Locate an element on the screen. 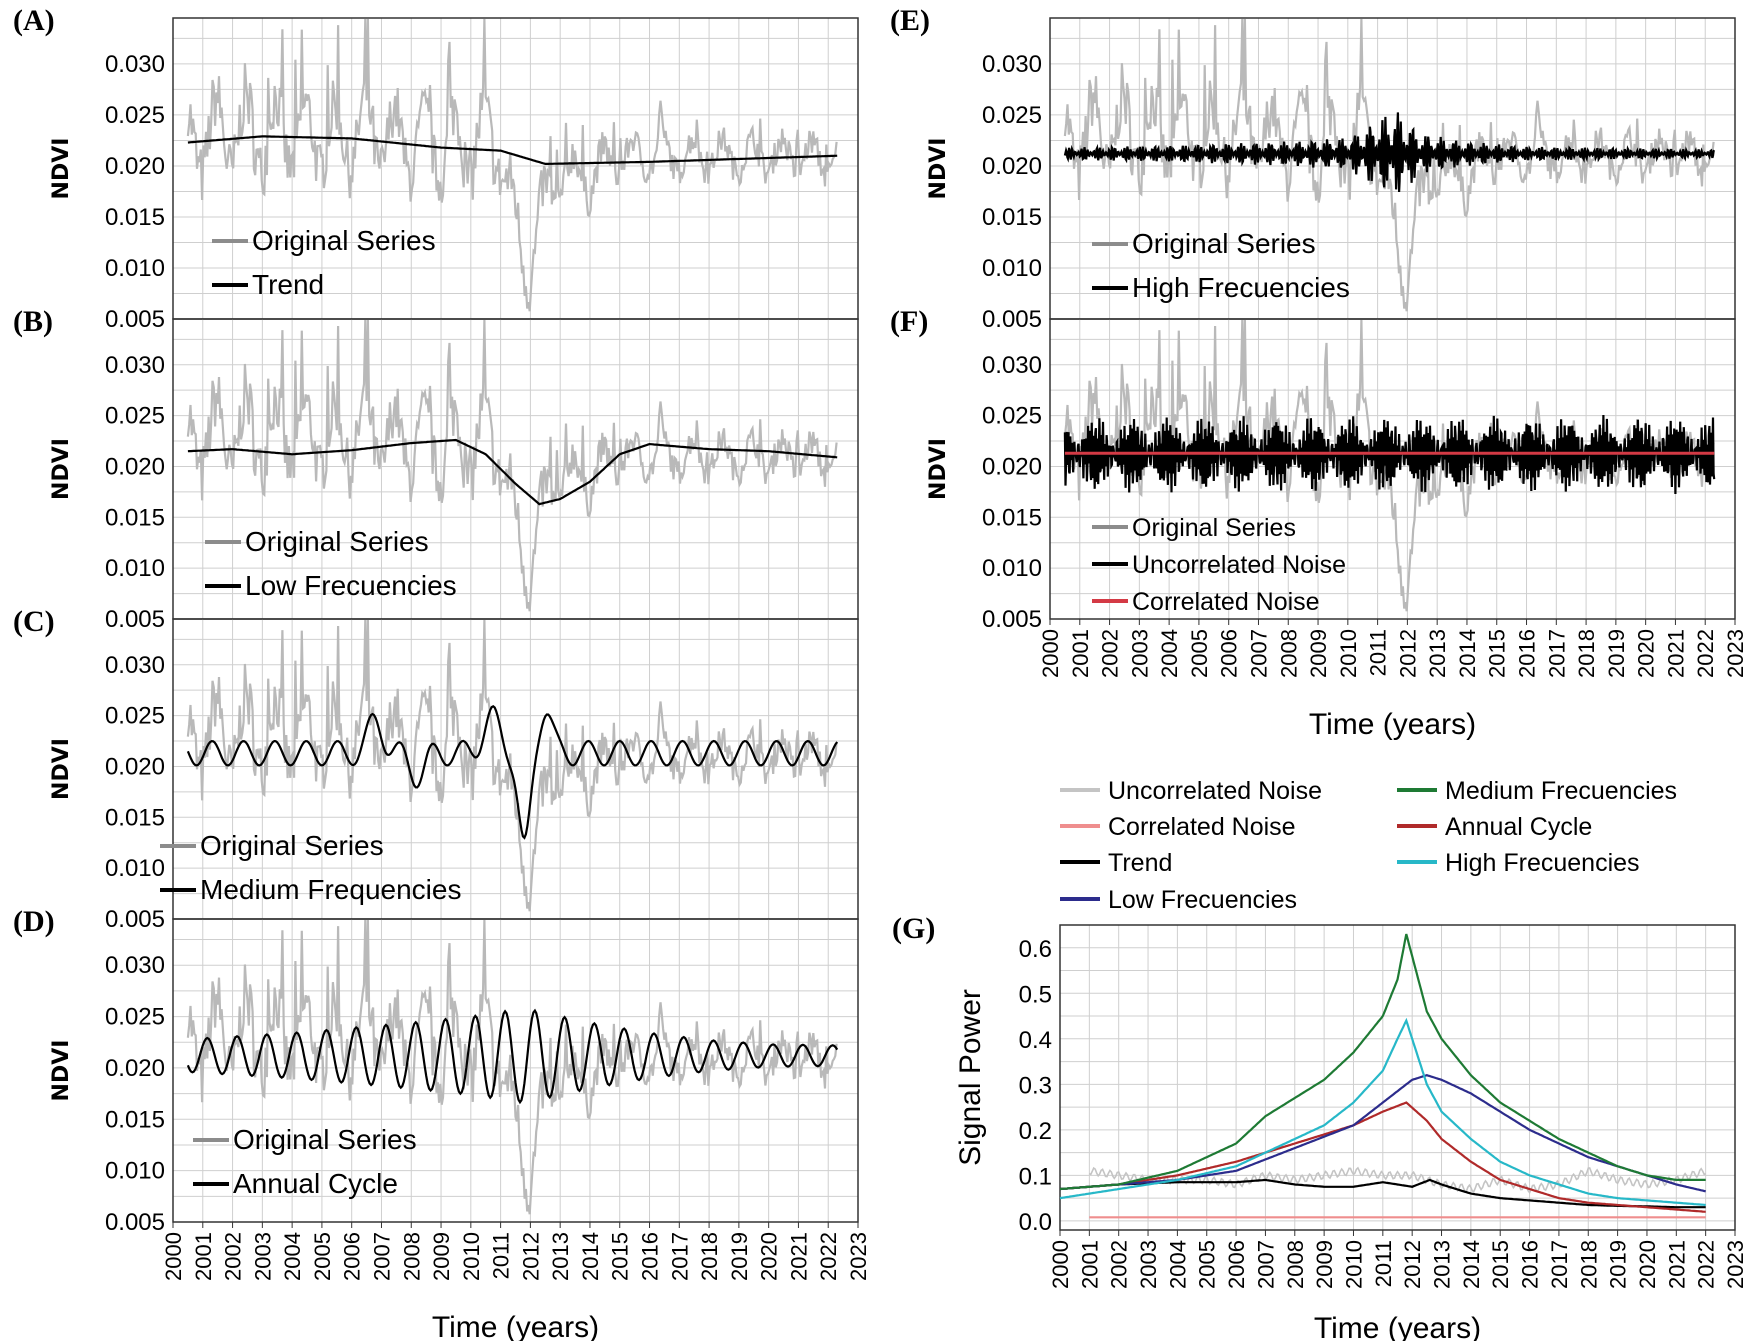 The image size is (1750, 1341). y-tick-label: 0.4 is located at coordinates (1035, 1040).